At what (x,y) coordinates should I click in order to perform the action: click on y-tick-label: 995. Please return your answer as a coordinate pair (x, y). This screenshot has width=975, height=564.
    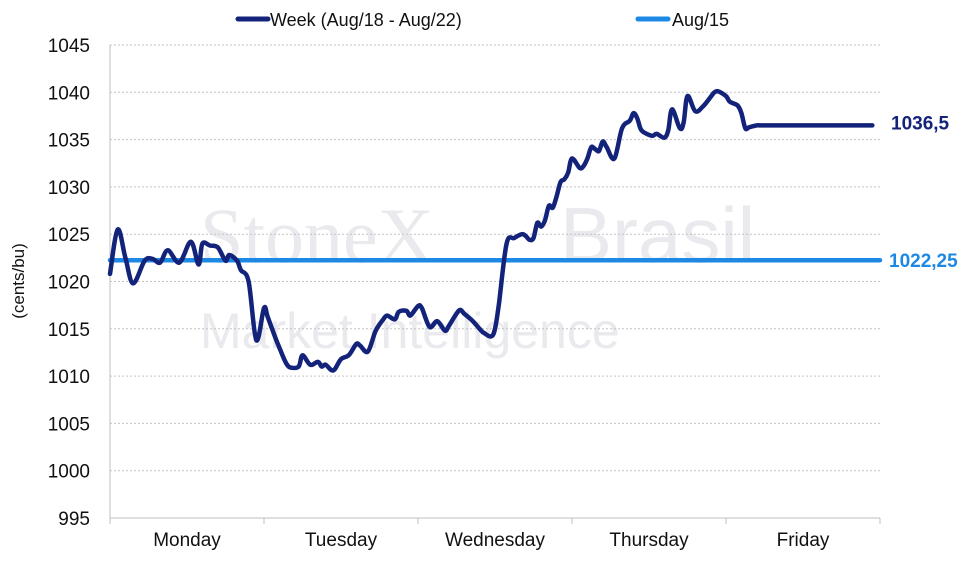
    Looking at the image, I should click on (74, 519).